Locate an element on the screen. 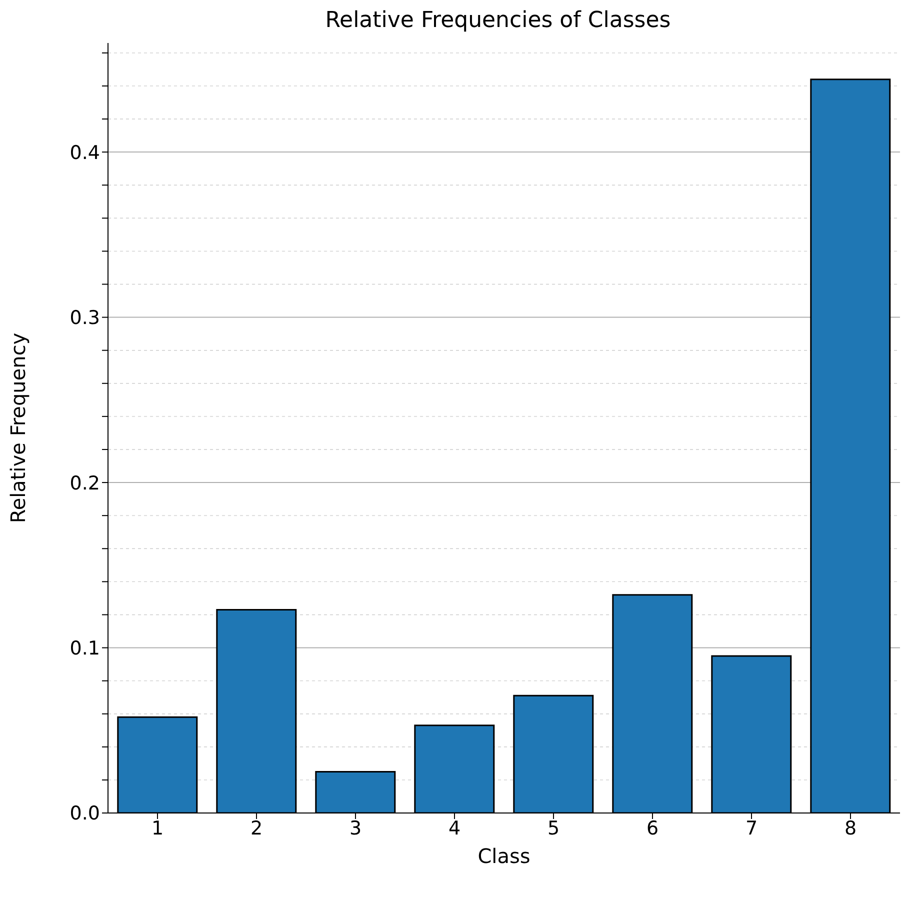 Image resolution: width=910 pixels, height=909 pixels. x-tick-label: 4 is located at coordinates (454, 828).